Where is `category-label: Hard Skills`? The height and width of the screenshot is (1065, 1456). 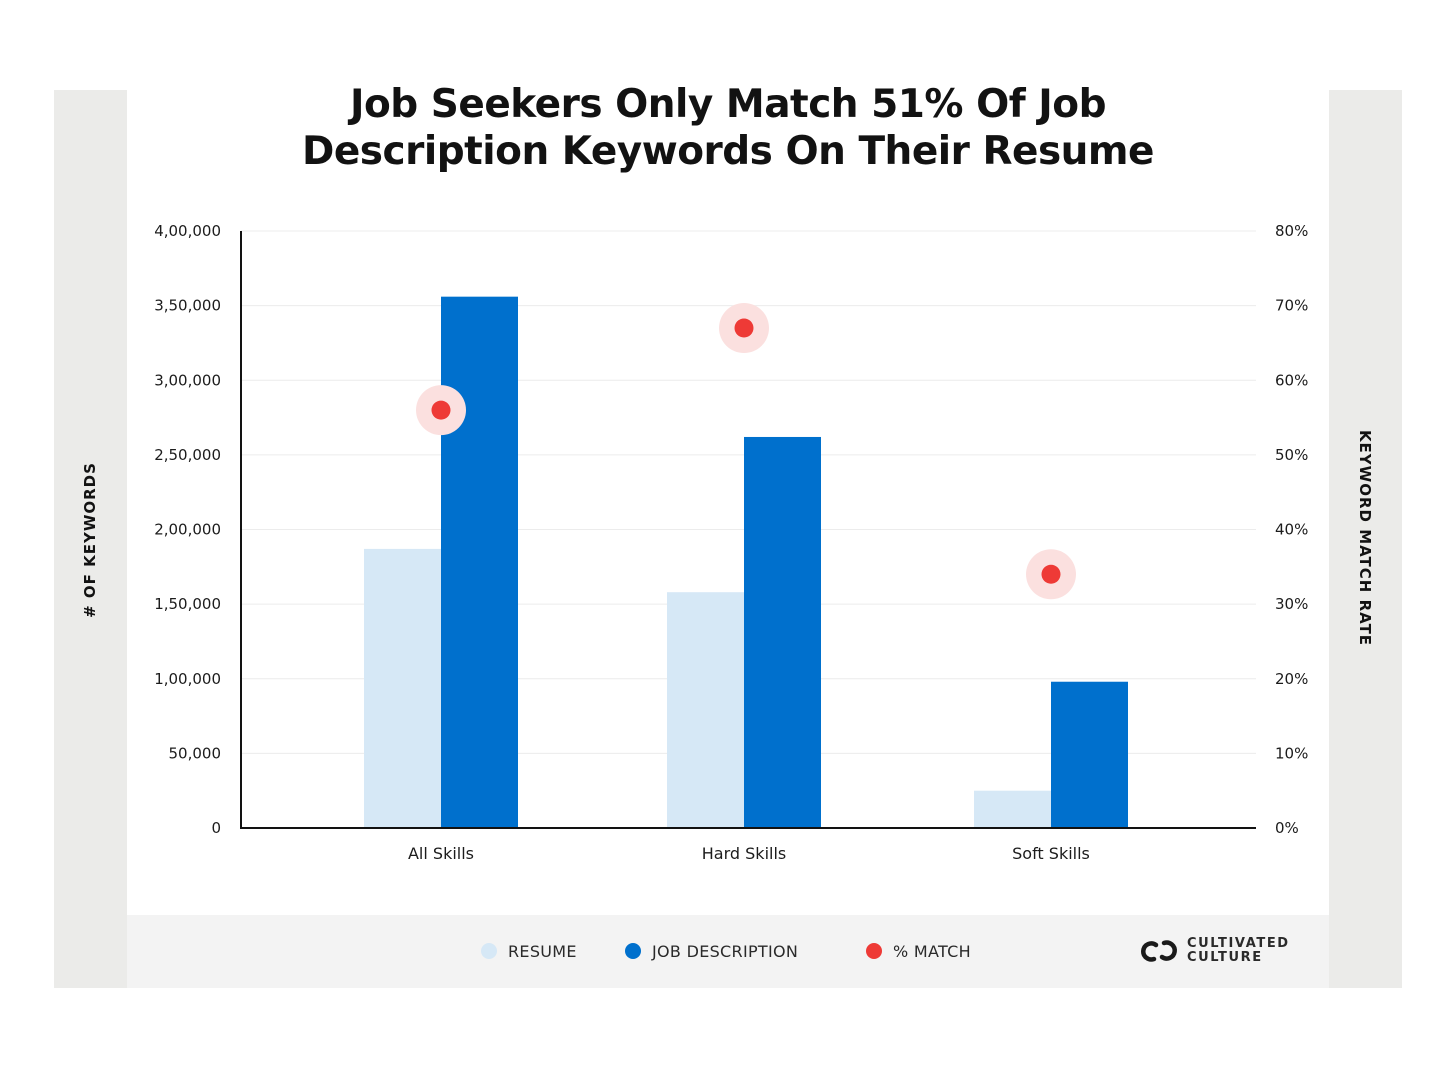
category-label: Hard Skills is located at coordinates (744, 853).